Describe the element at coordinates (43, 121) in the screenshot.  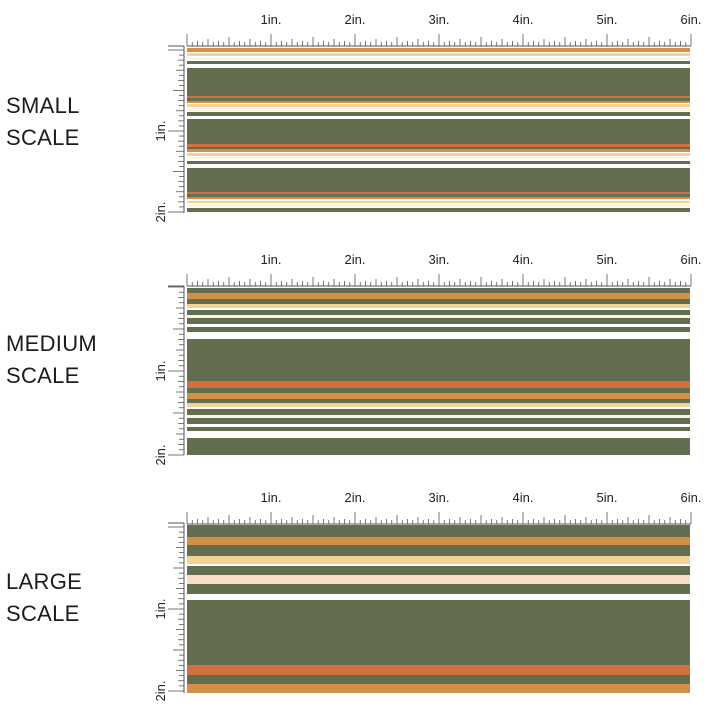
I see `small-scale-label: SMALL SCALE` at that location.